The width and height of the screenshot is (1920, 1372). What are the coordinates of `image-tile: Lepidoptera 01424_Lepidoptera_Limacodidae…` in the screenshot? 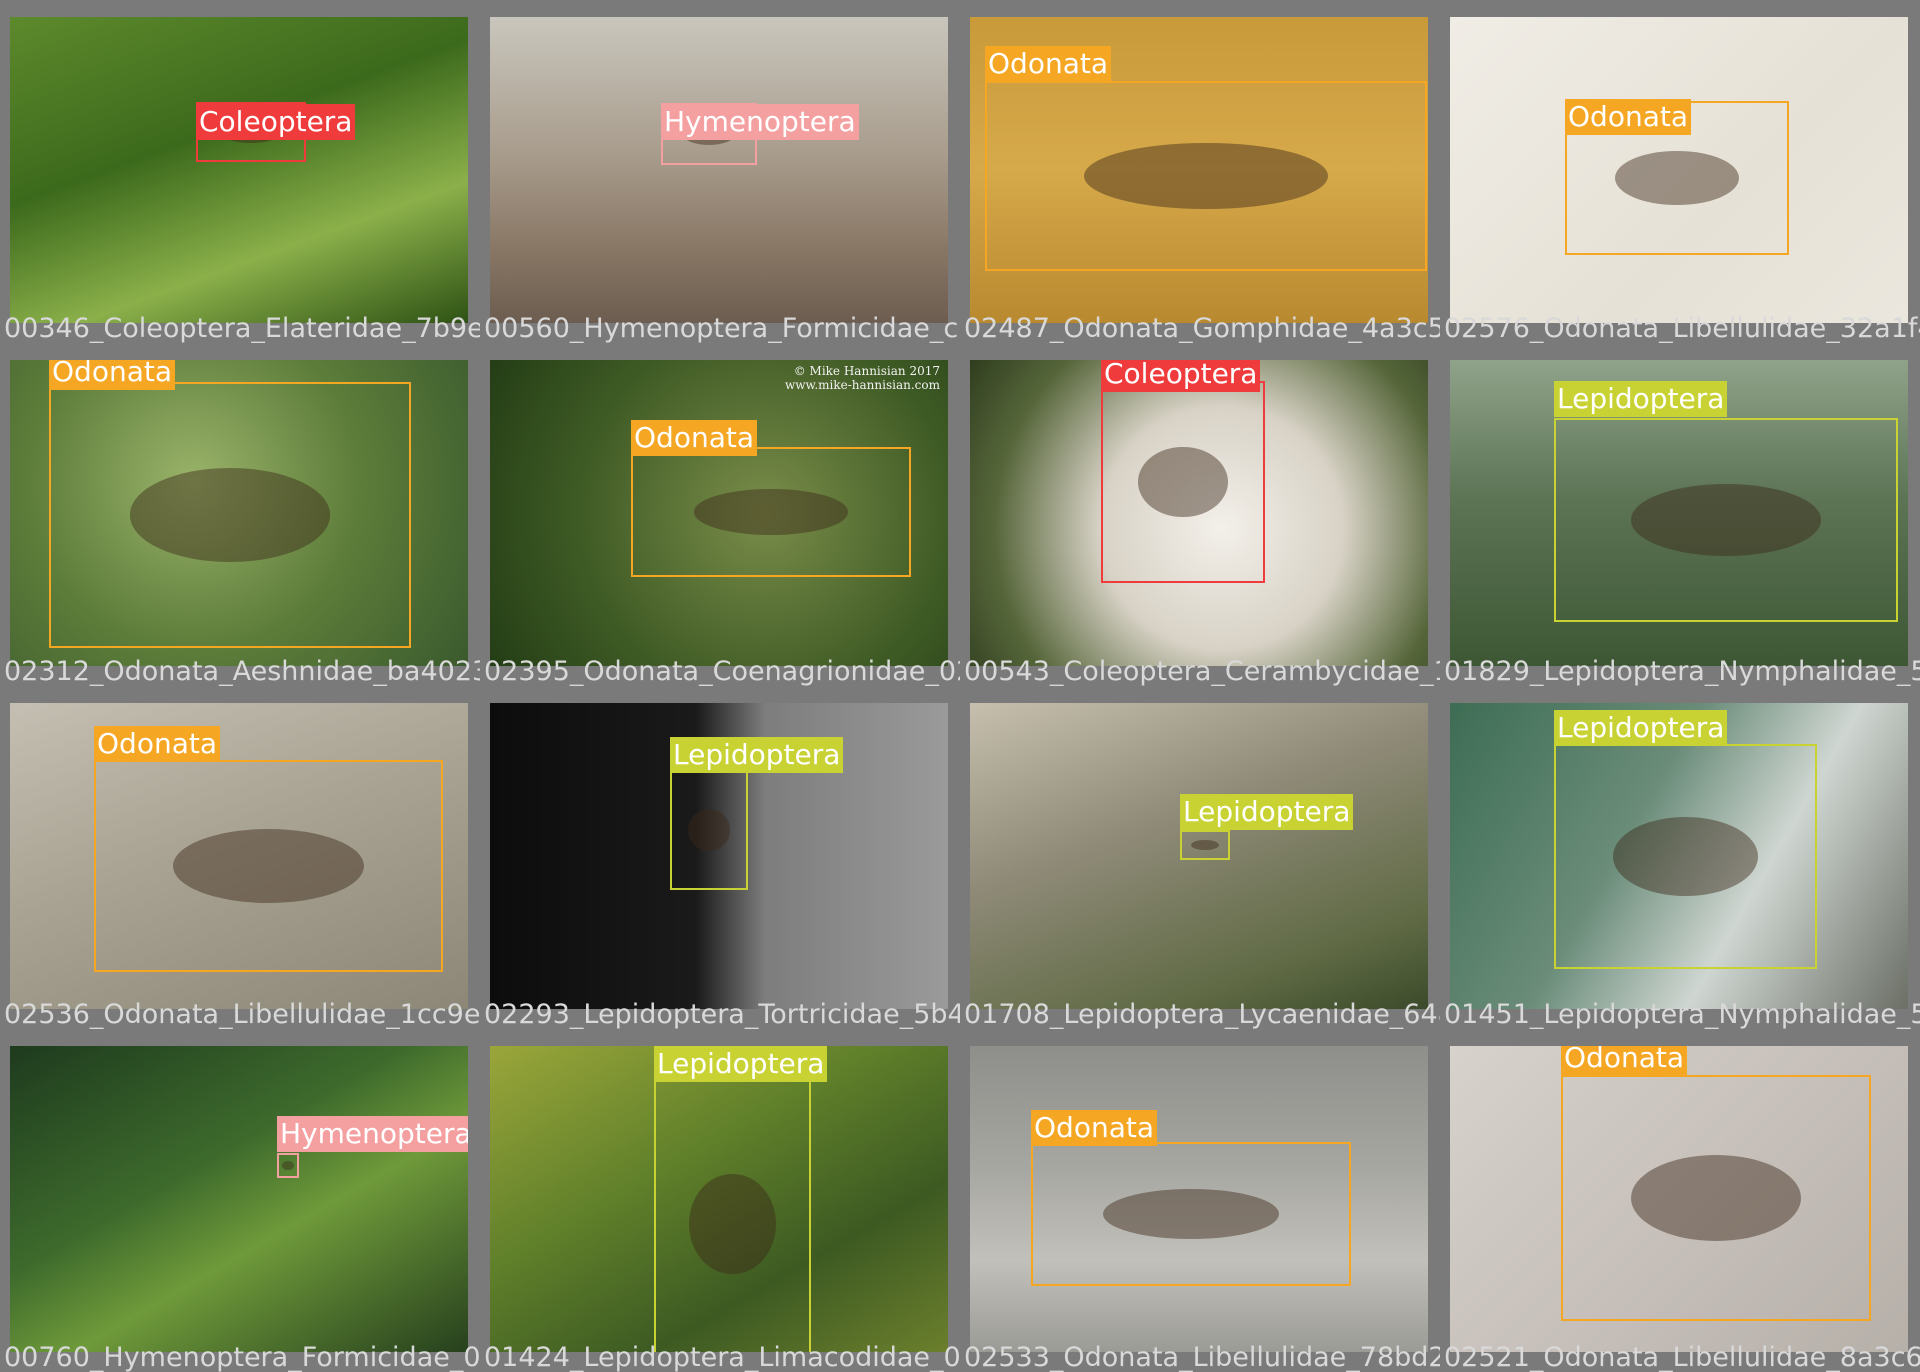 It's located at (720, 1200).